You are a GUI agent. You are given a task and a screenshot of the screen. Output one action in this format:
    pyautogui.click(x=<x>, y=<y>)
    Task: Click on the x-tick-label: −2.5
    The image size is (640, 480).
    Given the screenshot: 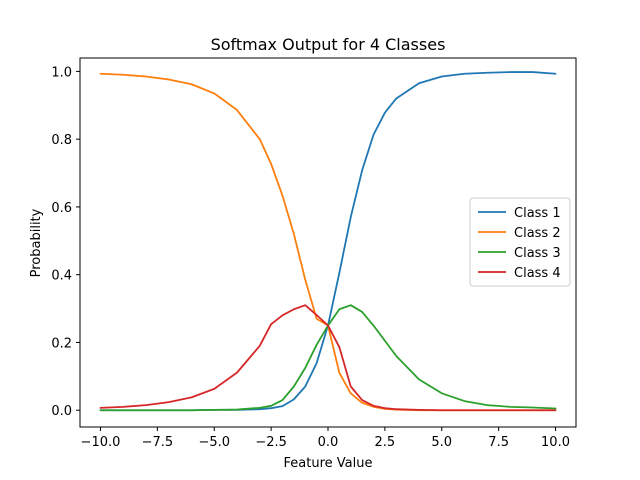 What is the action you would take?
    pyautogui.click(x=271, y=442)
    